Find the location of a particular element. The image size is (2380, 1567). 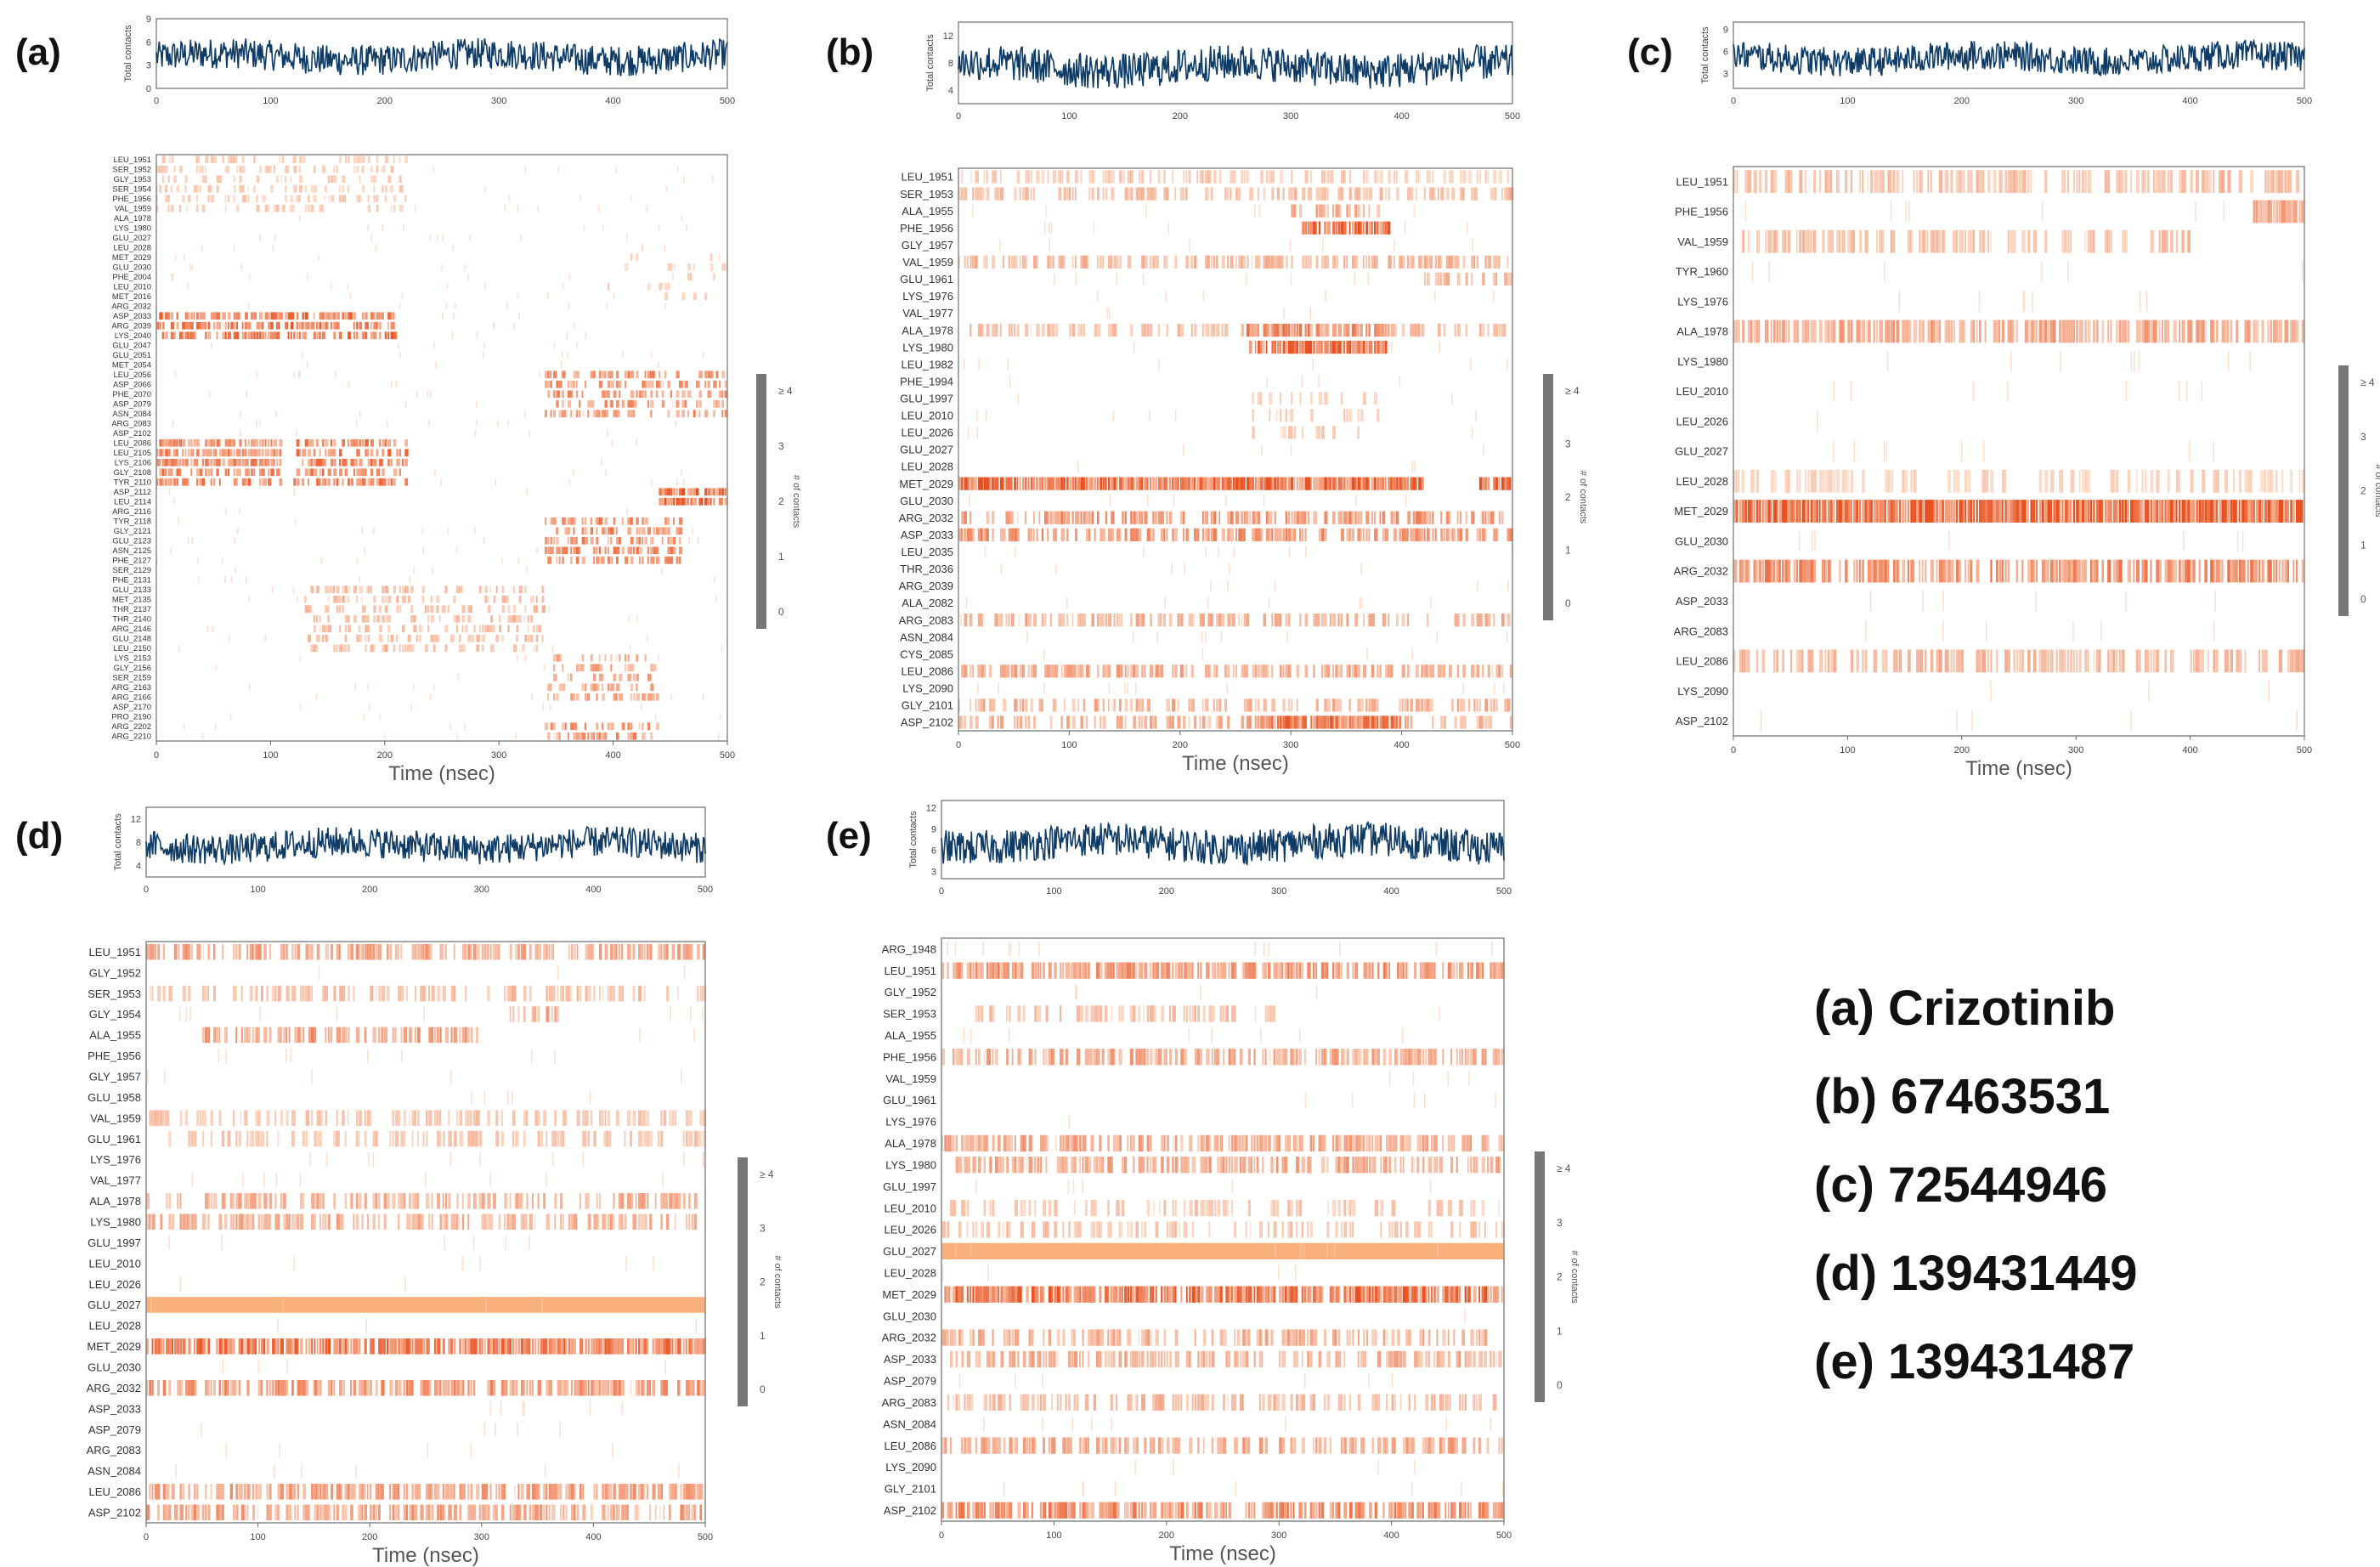

colorbar-tick: 3 is located at coordinates (1568, 444).